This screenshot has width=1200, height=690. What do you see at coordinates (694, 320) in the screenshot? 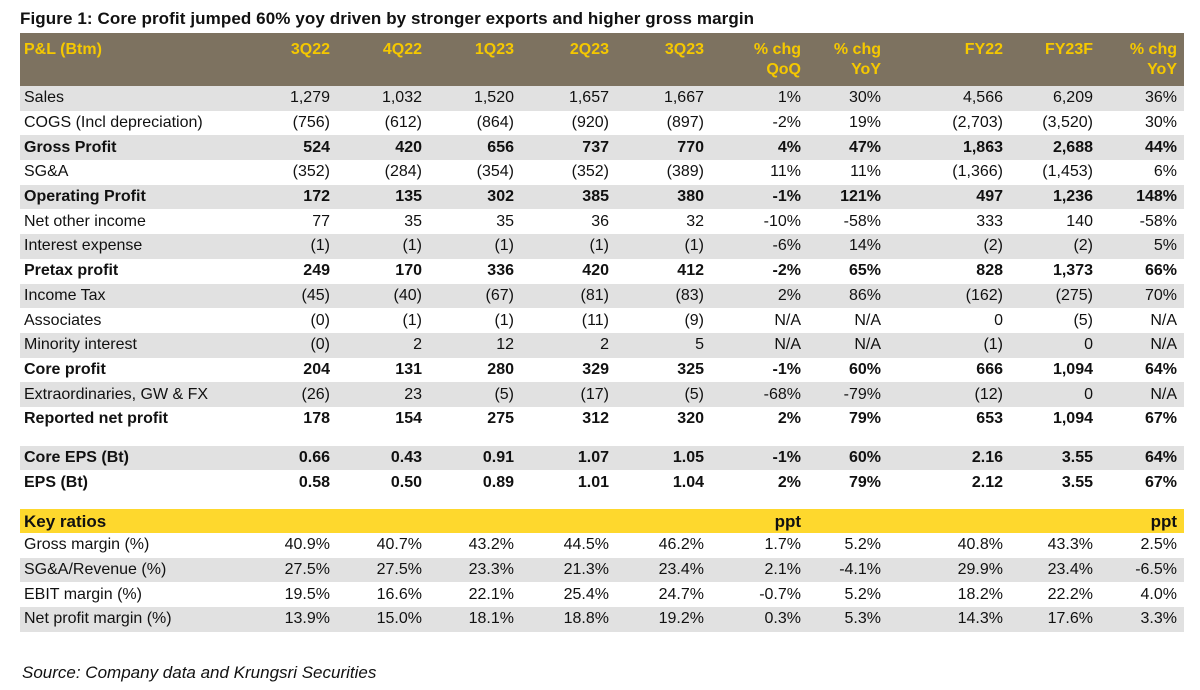
I see `cell-value: (9)` at bounding box center [694, 320].